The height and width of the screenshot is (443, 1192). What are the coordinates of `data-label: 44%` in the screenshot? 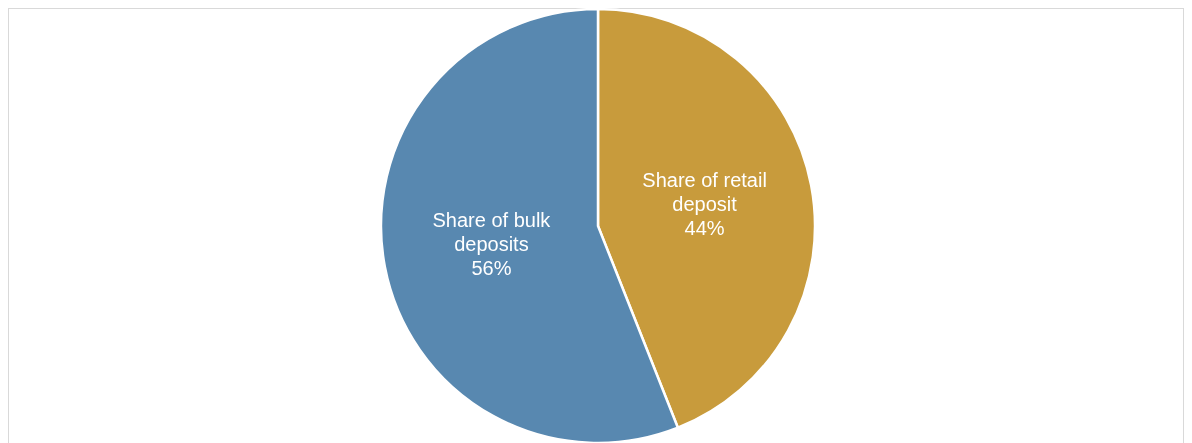 It's located at (704, 227).